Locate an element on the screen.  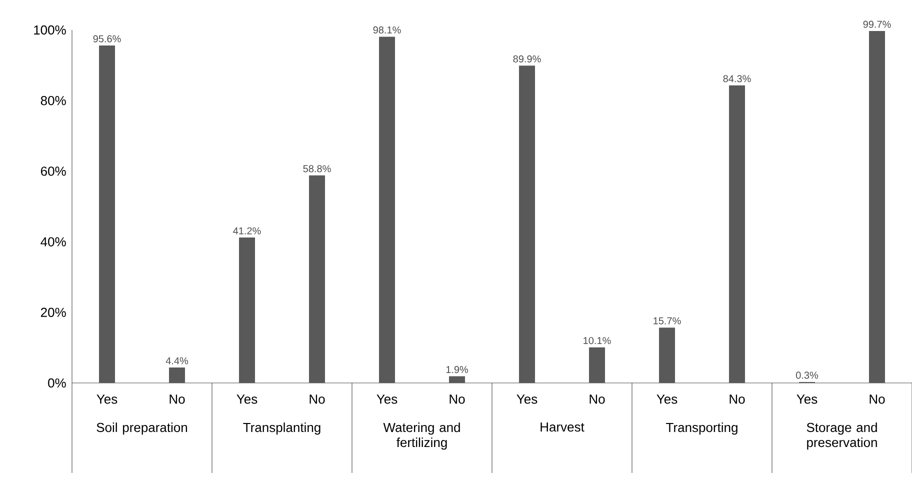
y-tick-label: 60% is located at coordinates (53, 171).